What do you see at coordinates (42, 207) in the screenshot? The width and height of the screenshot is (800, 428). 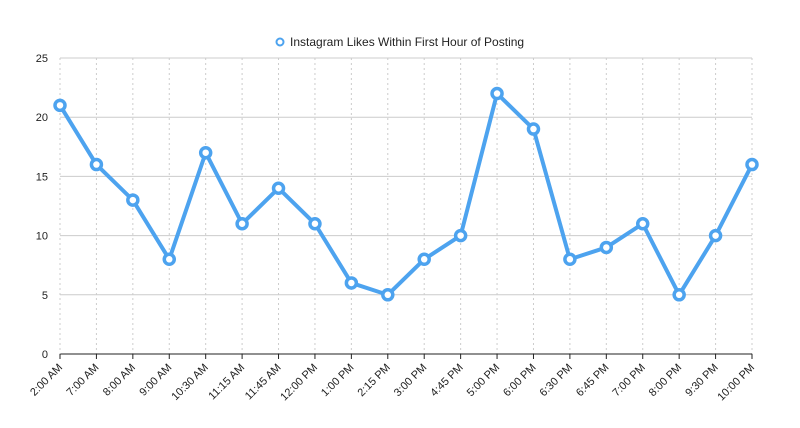 I see `y-tick-labels: 0 5 10 15 20 25` at bounding box center [42, 207].